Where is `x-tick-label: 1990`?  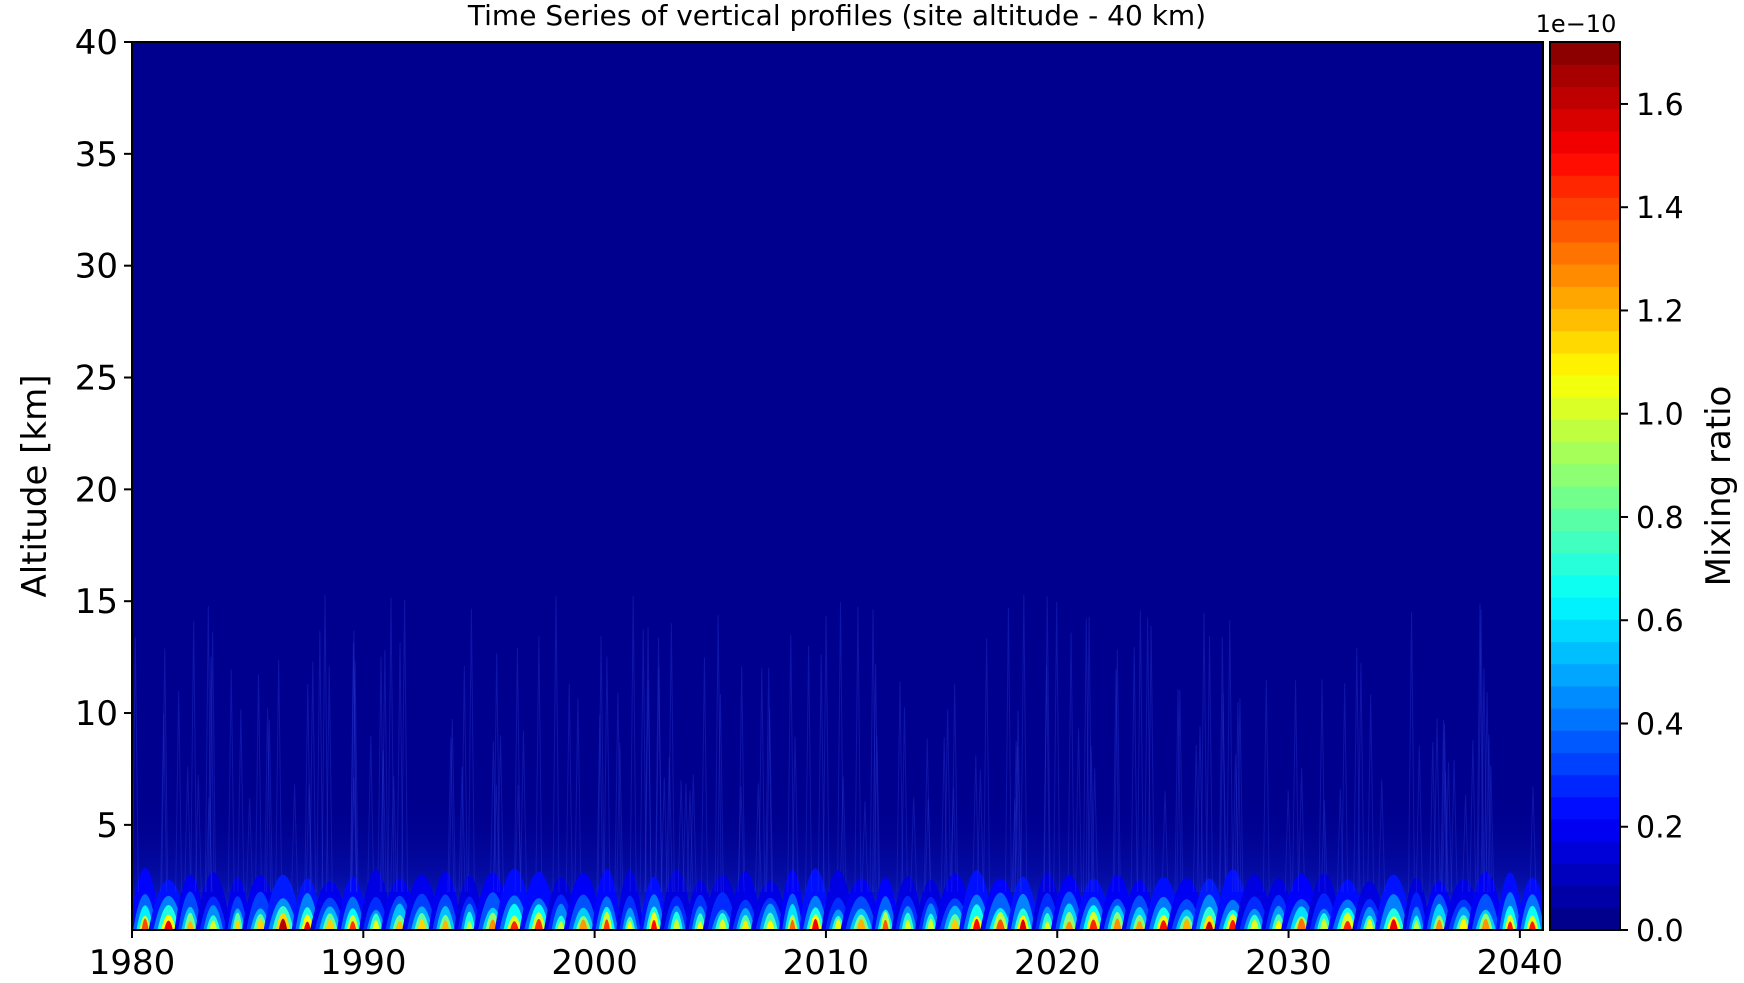 x-tick-label: 1990 is located at coordinates (363, 963).